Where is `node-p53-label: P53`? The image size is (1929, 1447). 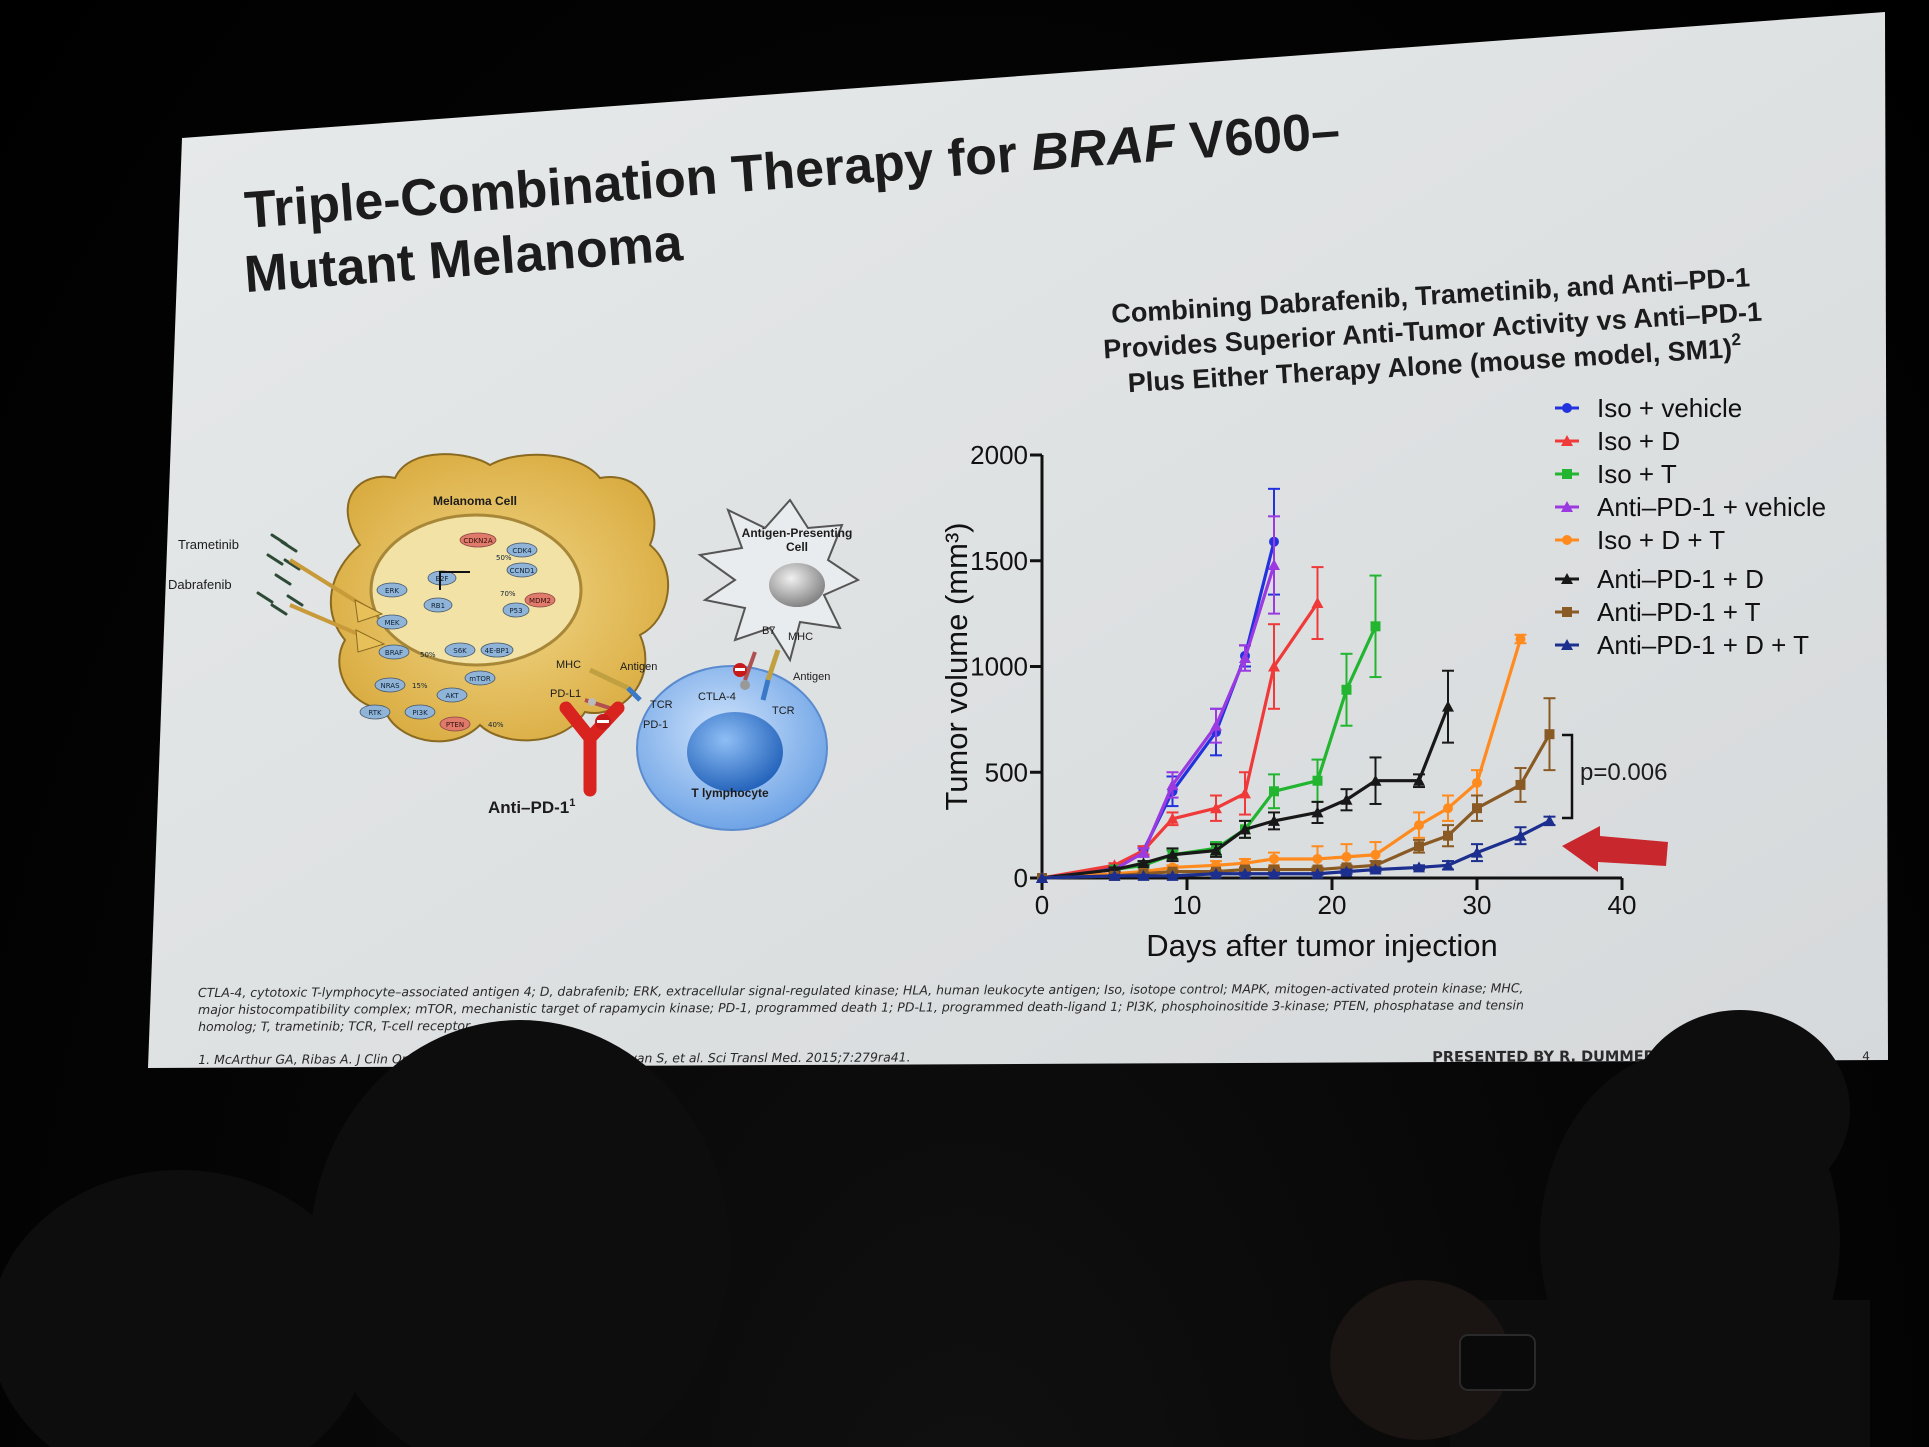
node-p53-label: P53 is located at coordinates (515, 611).